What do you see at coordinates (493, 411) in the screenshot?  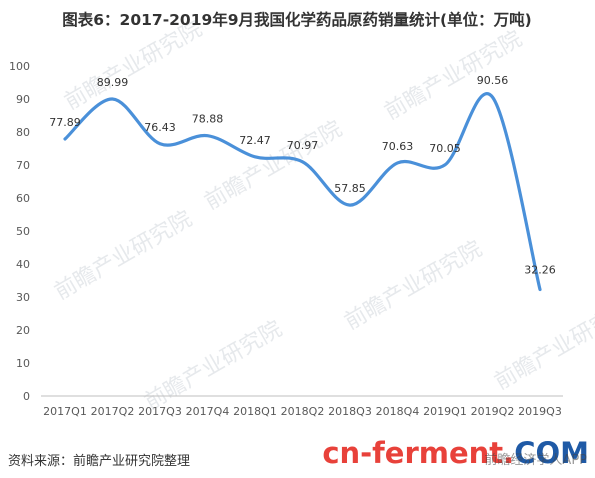 I see `x-tick-label: 2019Q2` at bounding box center [493, 411].